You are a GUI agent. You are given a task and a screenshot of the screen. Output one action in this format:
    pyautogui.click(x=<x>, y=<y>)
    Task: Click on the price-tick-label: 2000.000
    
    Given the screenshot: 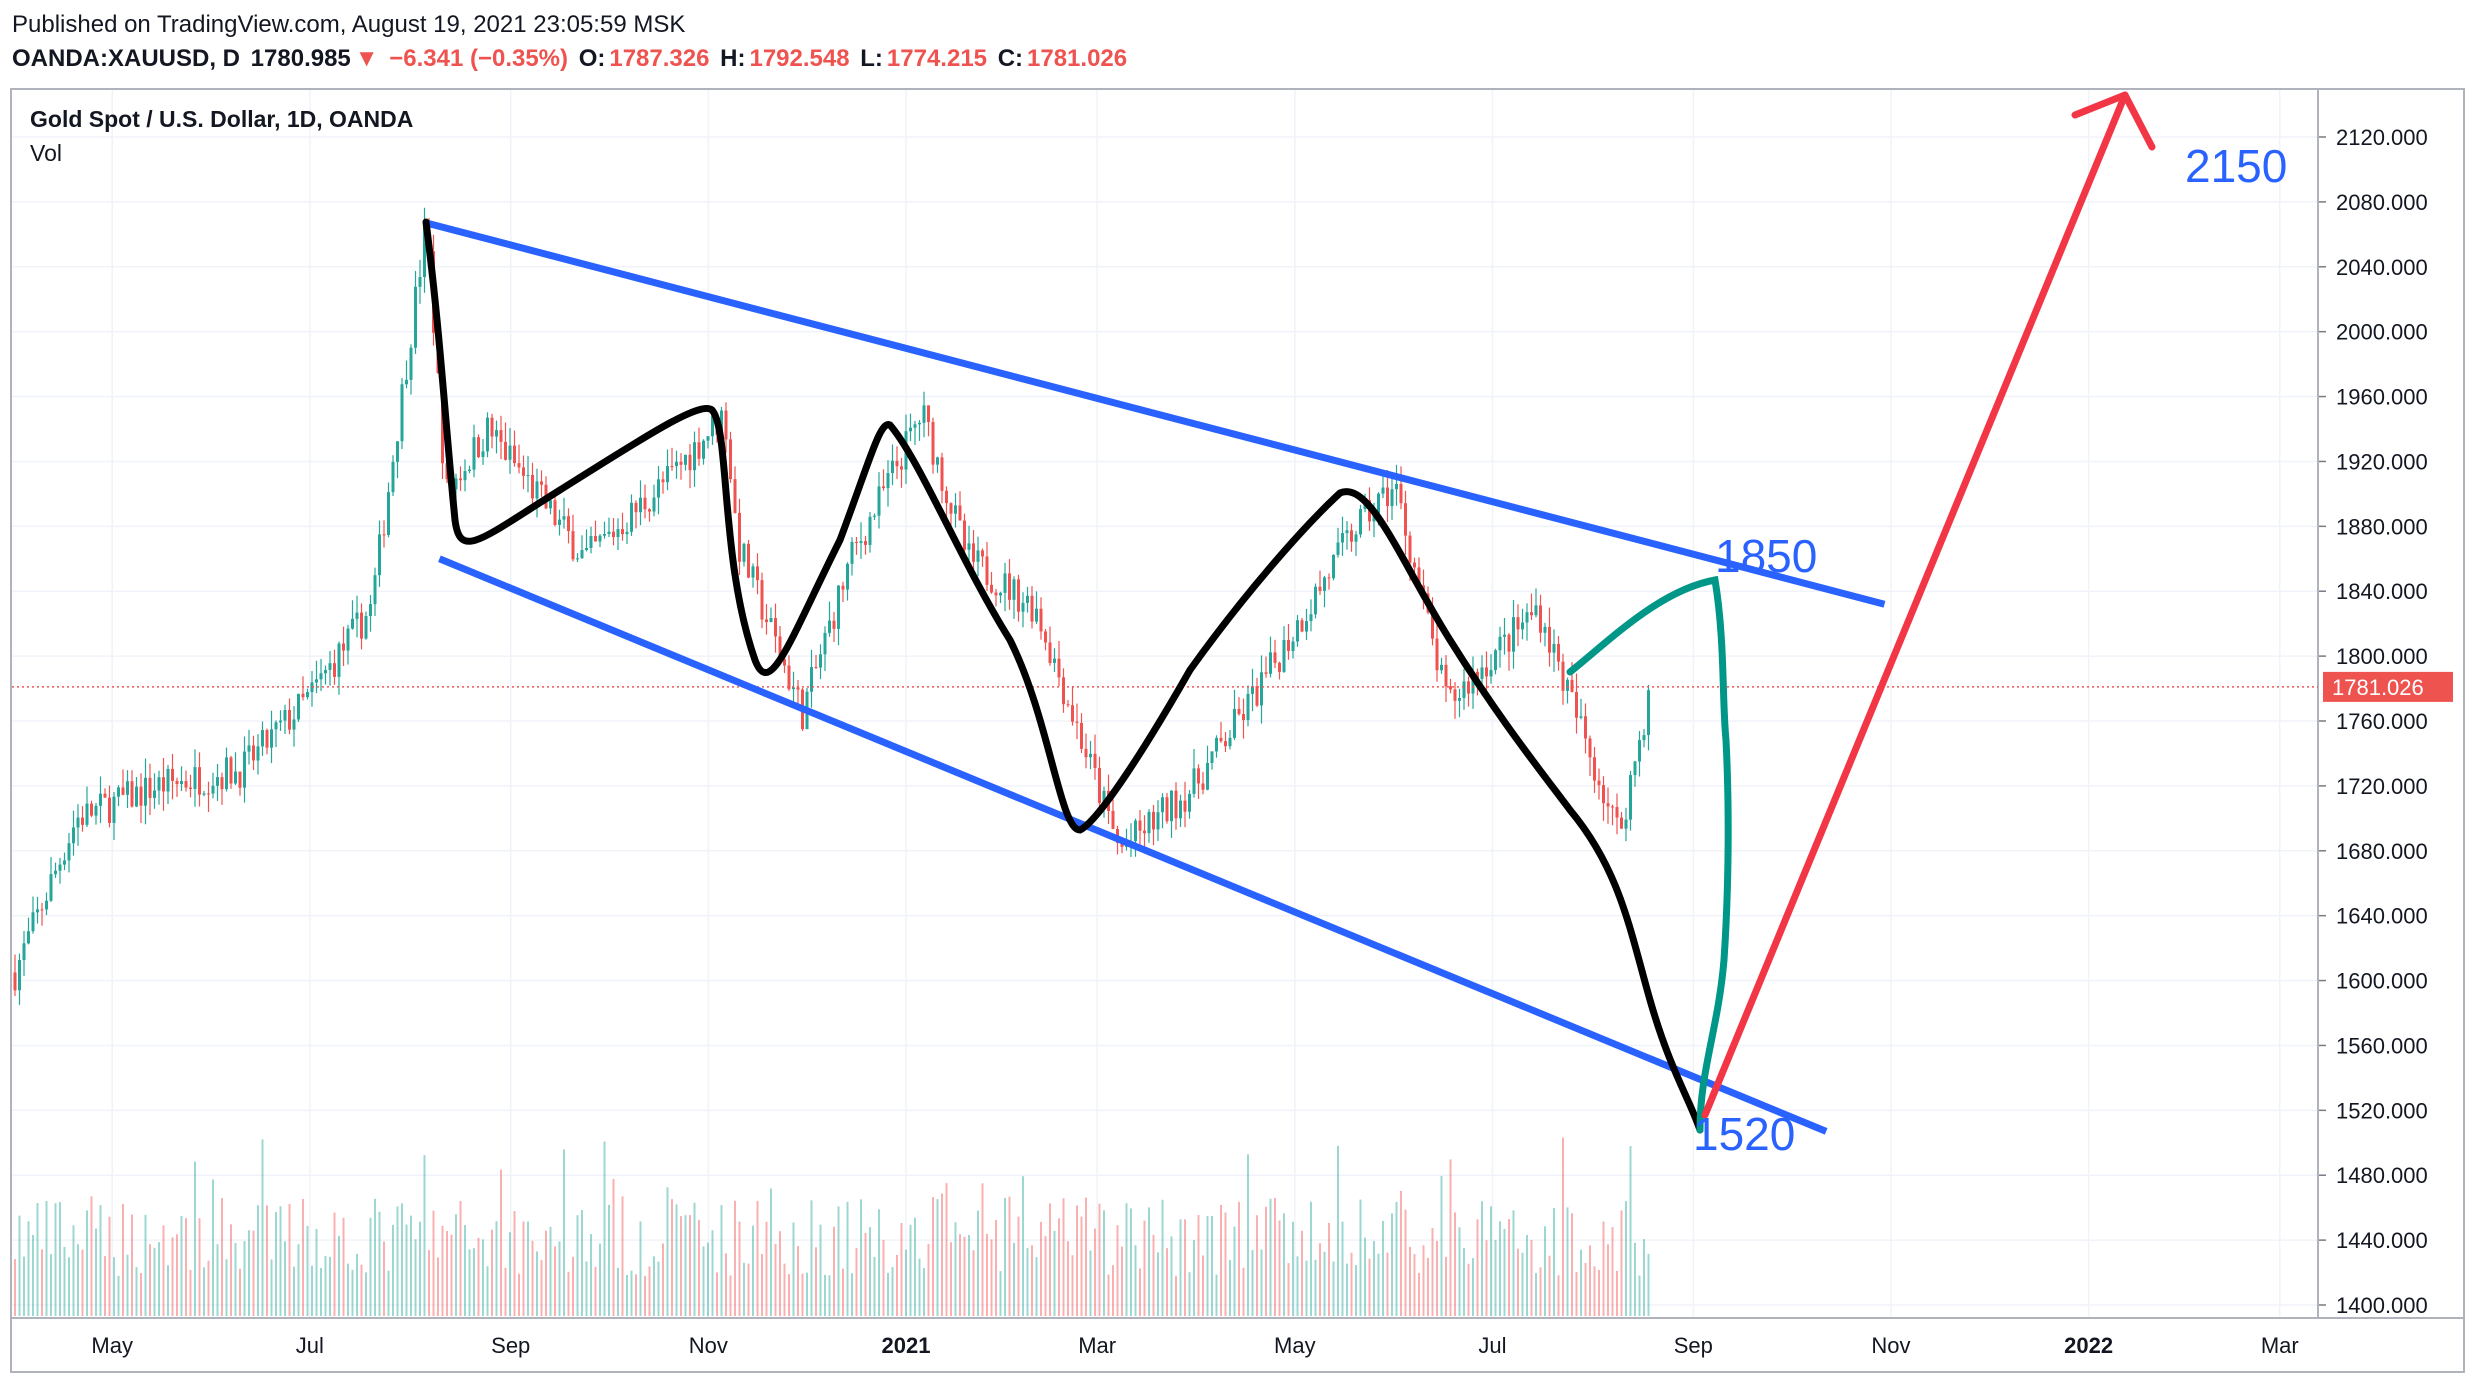 What is the action you would take?
    pyautogui.click(x=2382, y=332)
    